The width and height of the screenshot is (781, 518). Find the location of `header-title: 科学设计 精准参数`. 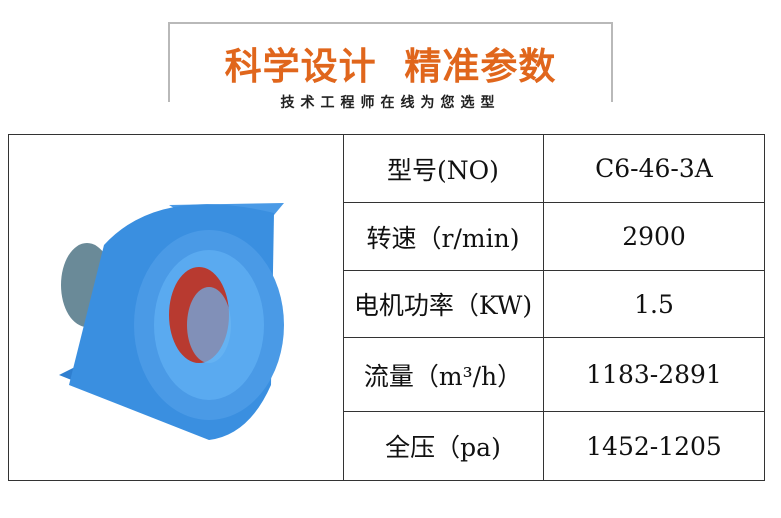

header-title: 科学设计 精准参数 is located at coordinates (390, 66).